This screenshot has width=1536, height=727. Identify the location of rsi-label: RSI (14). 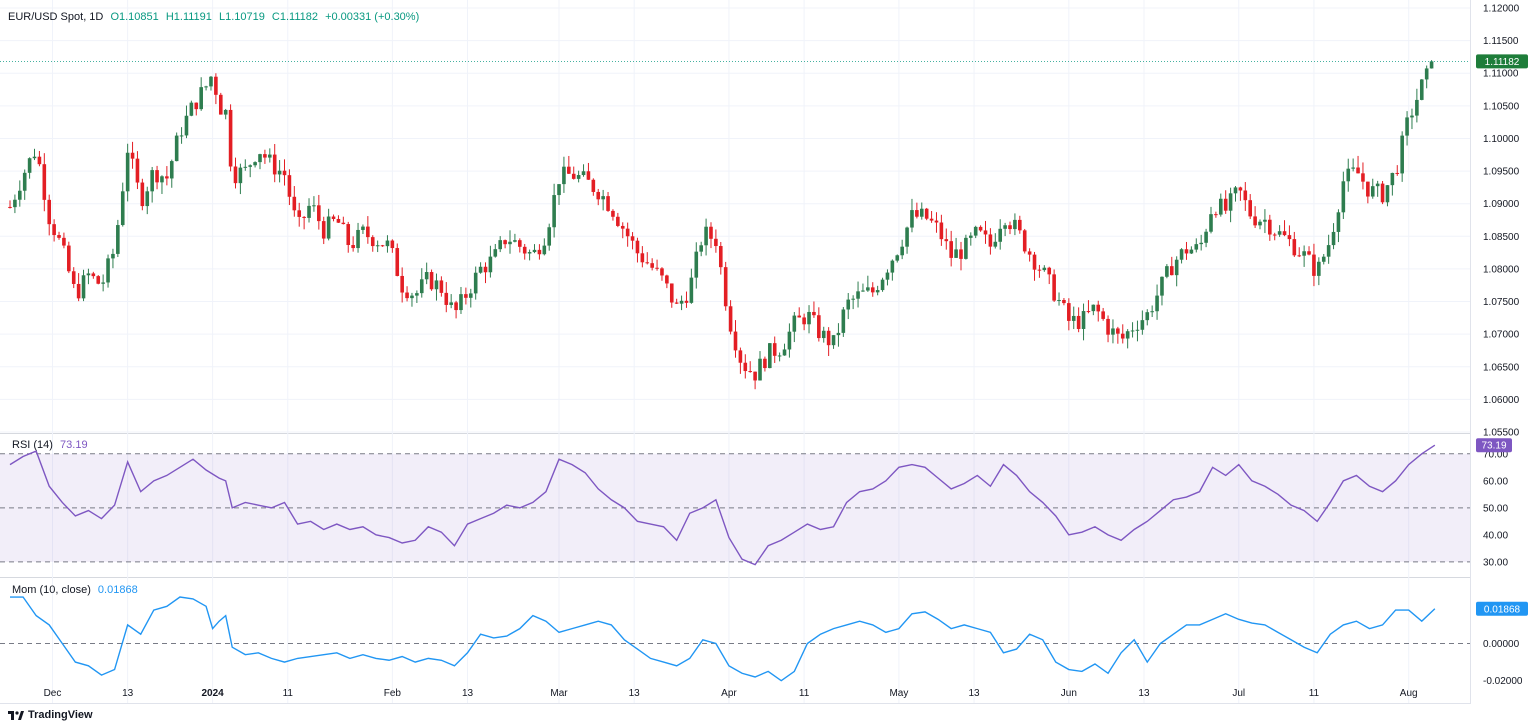
(32, 445).